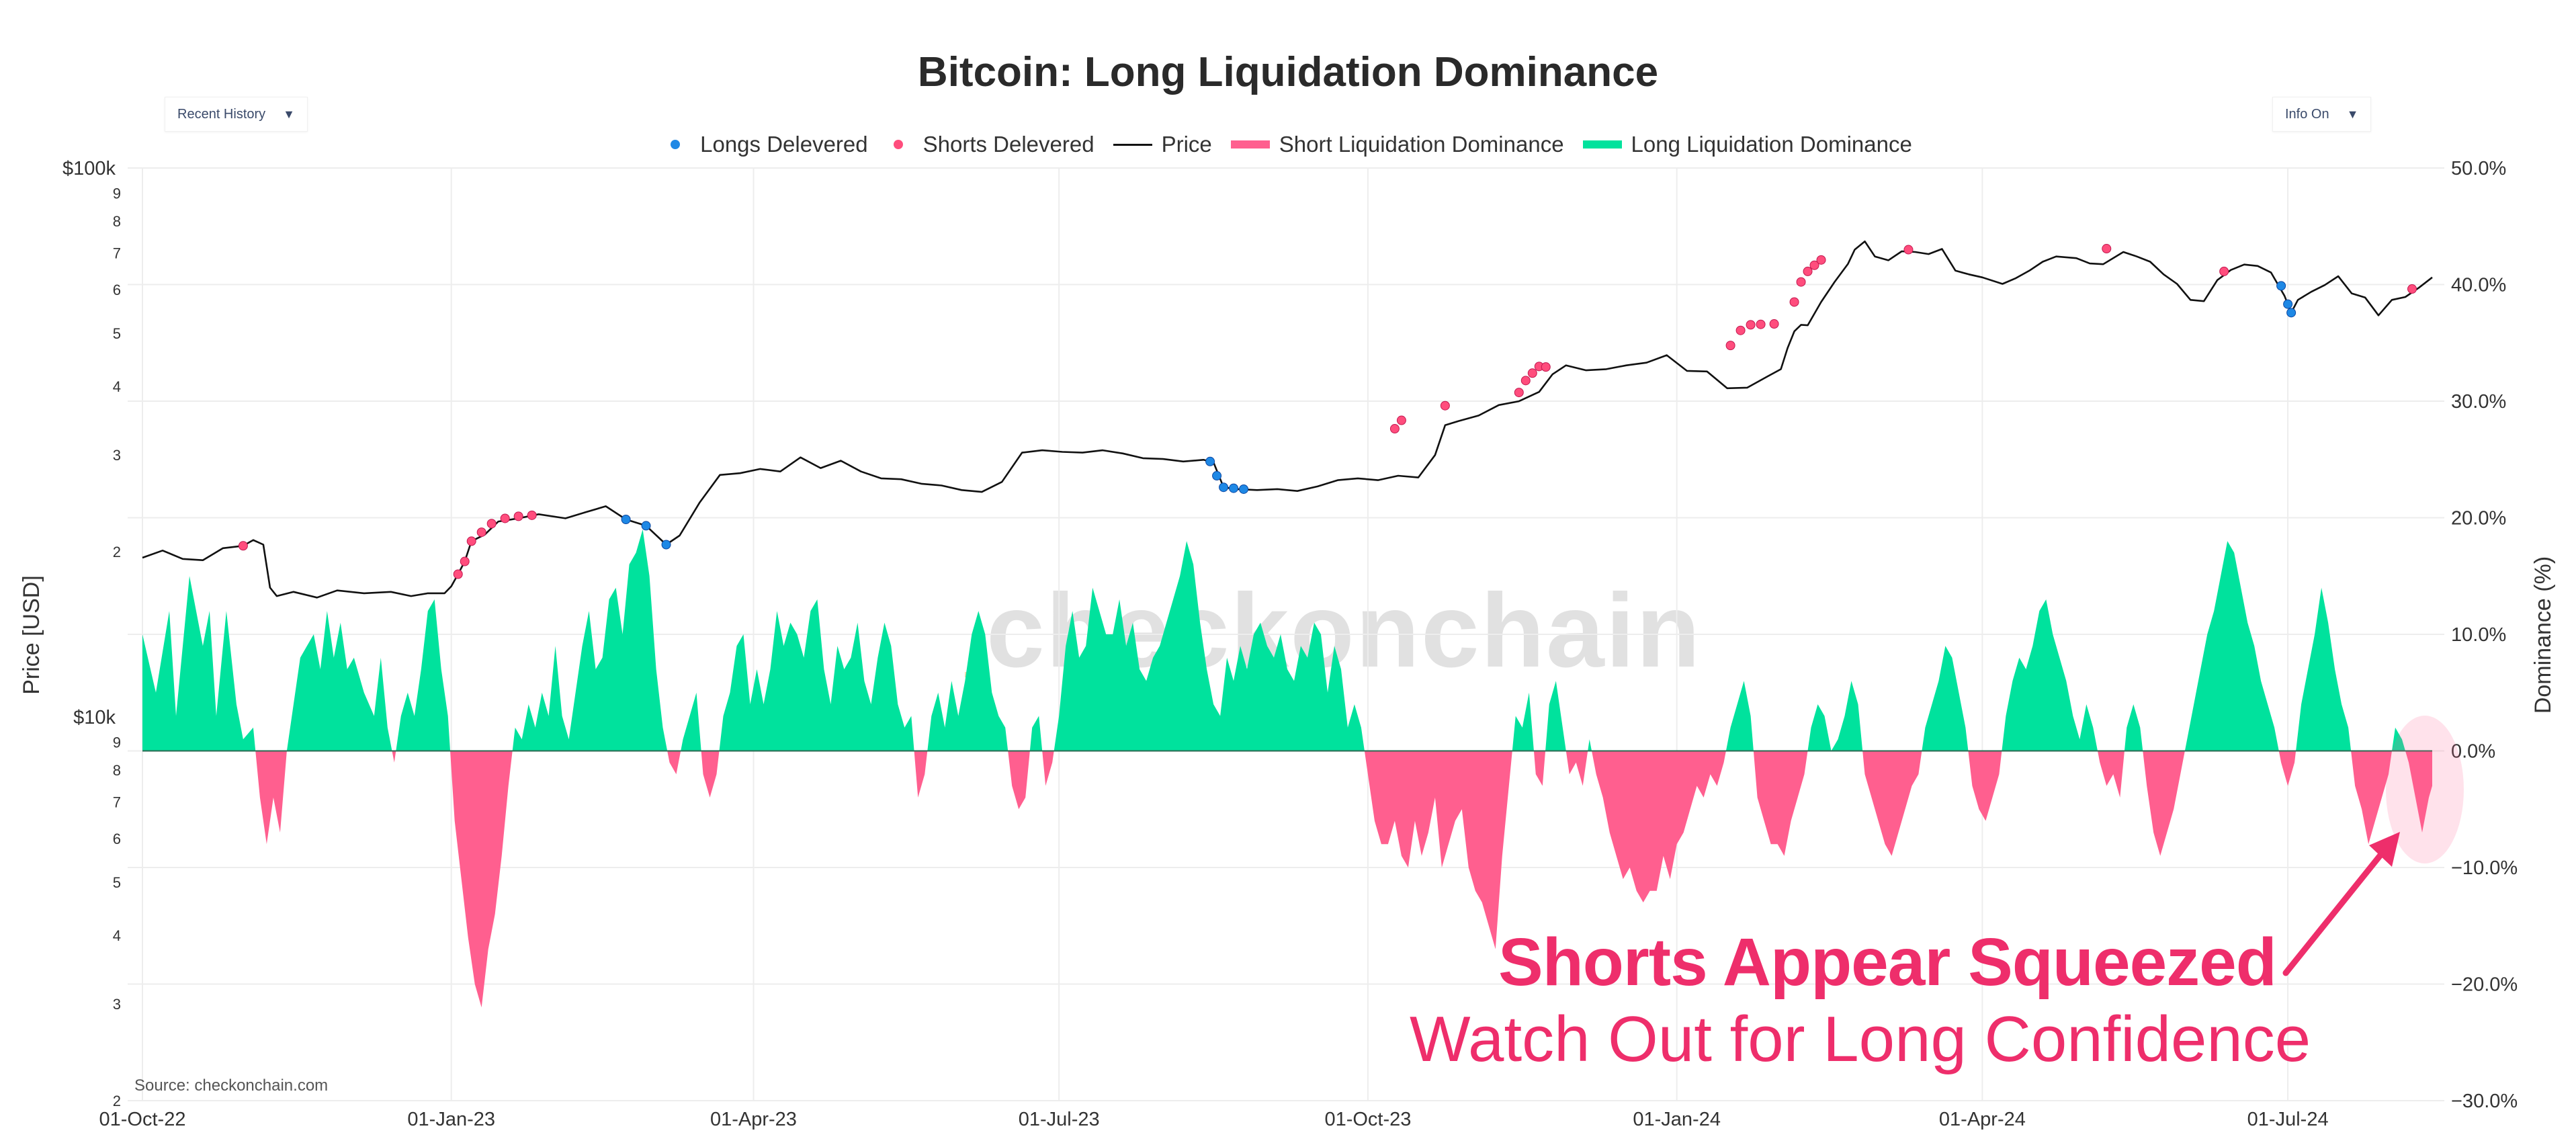  Describe the element at coordinates (2478, 518) in the screenshot. I see `y2-tick-label: 20.0%` at that location.